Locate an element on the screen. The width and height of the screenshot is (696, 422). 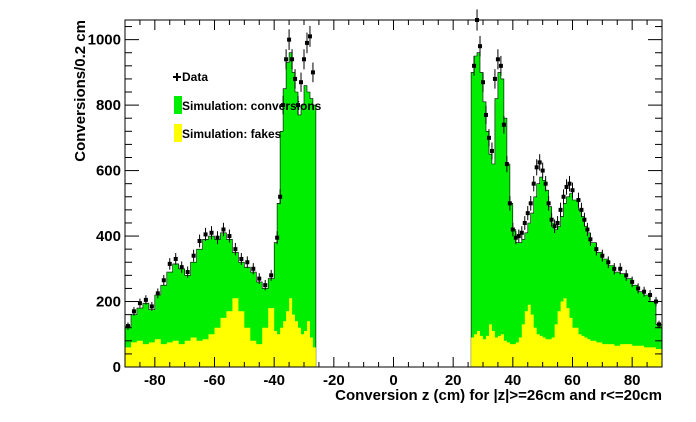
legend-swatch-fakes is located at coordinates (178, 133).